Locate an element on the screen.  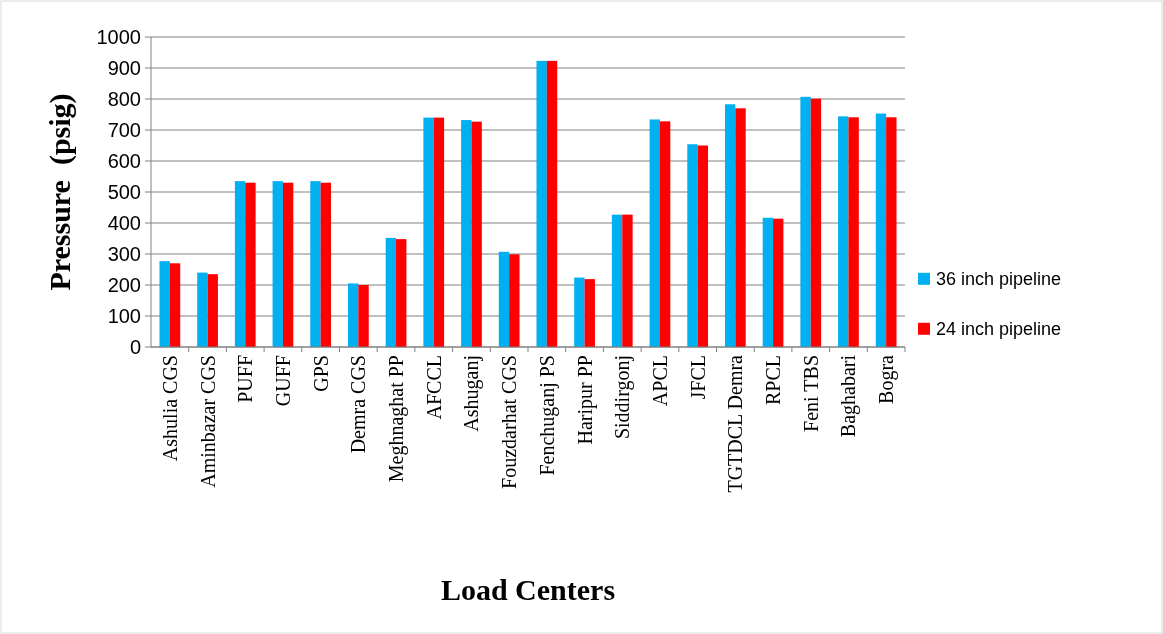
x-tick-label: Siddirgonj is located at coordinates (623, 397).